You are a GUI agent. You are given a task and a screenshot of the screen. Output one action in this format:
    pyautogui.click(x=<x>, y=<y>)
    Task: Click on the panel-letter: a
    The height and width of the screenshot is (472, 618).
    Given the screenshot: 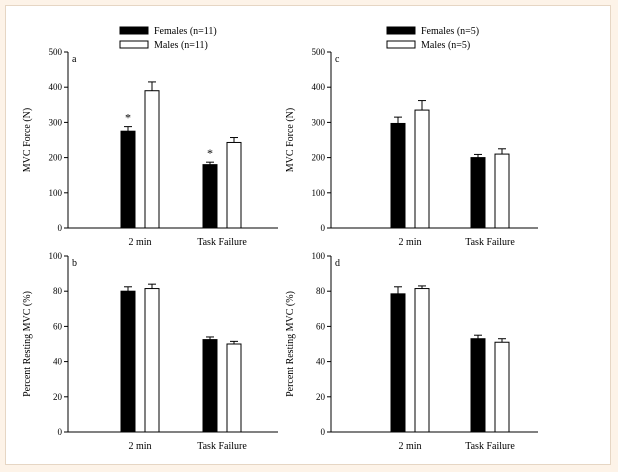 What is the action you would take?
    pyautogui.click(x=74, y=59)
    